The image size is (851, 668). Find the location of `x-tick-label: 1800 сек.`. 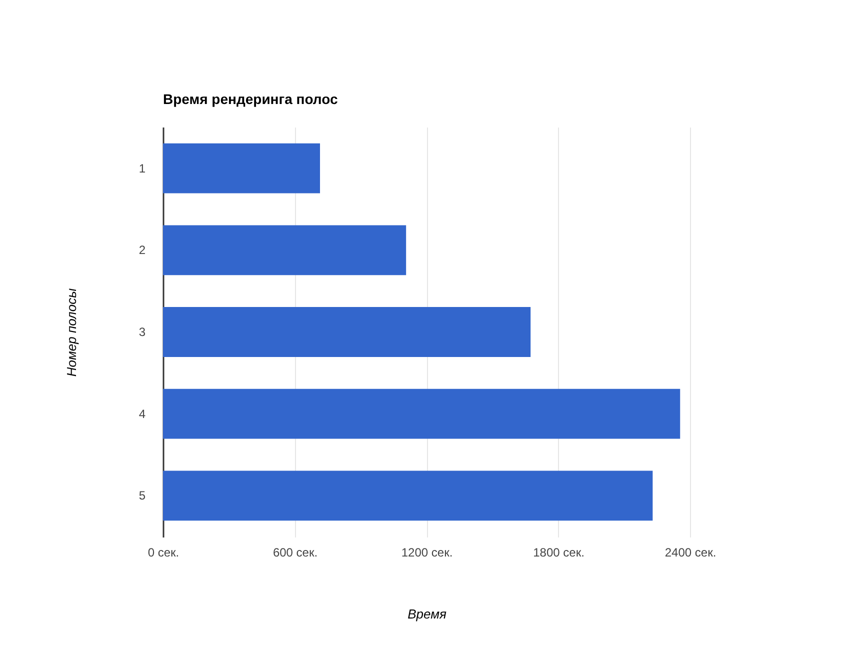

x-tick-label: 1800 сек. is located at coordinates (558, 553).